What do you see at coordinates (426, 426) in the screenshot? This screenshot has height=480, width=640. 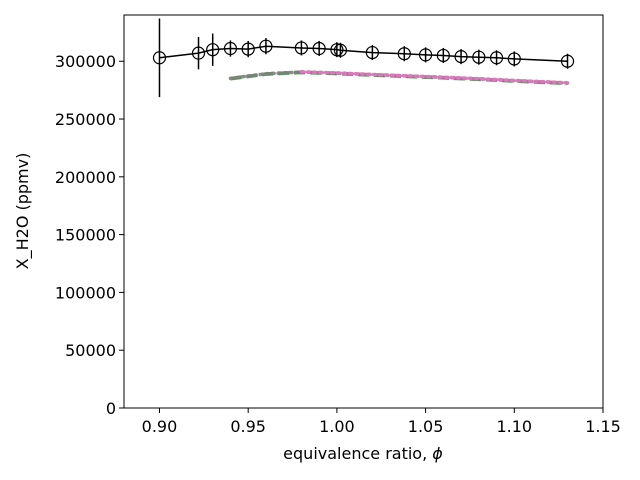 I see `x-tick-label: 1.05` at bounding box center [426, 426].